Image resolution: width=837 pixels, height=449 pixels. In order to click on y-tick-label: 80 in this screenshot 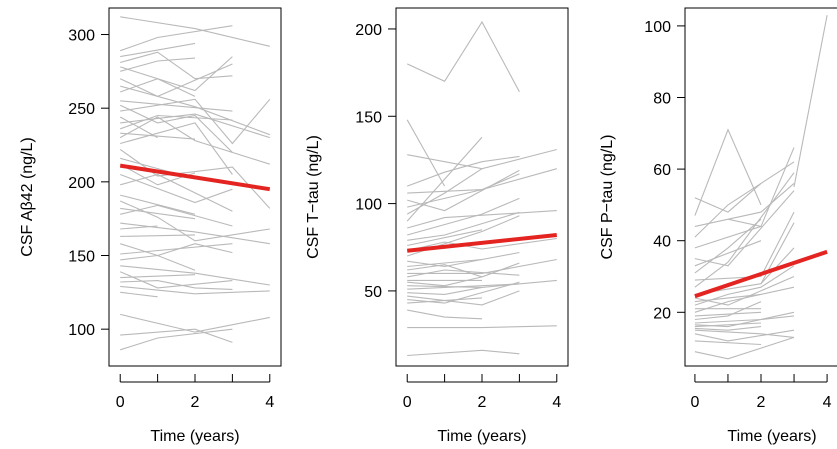, I will do `click(662, 99)`.